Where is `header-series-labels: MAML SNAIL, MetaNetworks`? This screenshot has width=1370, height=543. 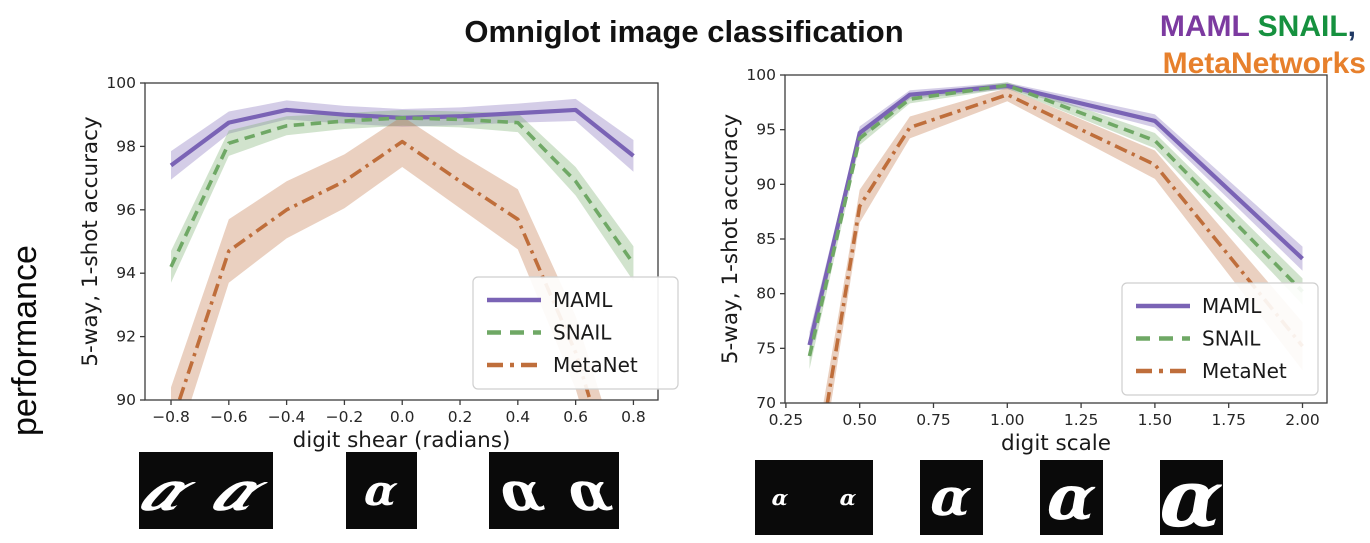
header-series-labels: MAML SNAIL, MetaNetworks is located at coordinates (1263, 45).